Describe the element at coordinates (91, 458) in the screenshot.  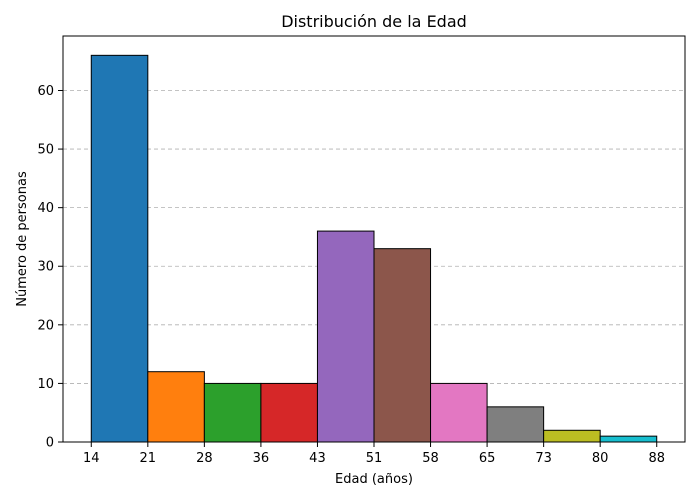
I see `x-tick-label-0: 14` at that location.